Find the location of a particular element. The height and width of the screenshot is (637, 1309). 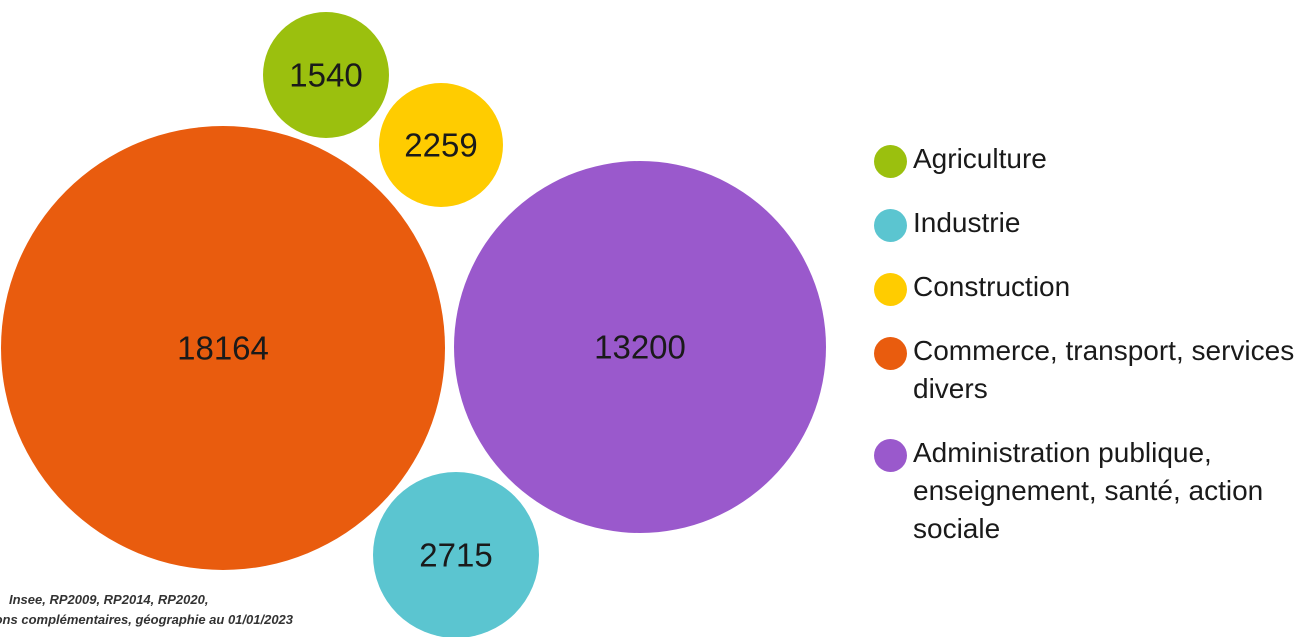

bubble-value-agriculture: 1540 is located at coordinates (325, 75).